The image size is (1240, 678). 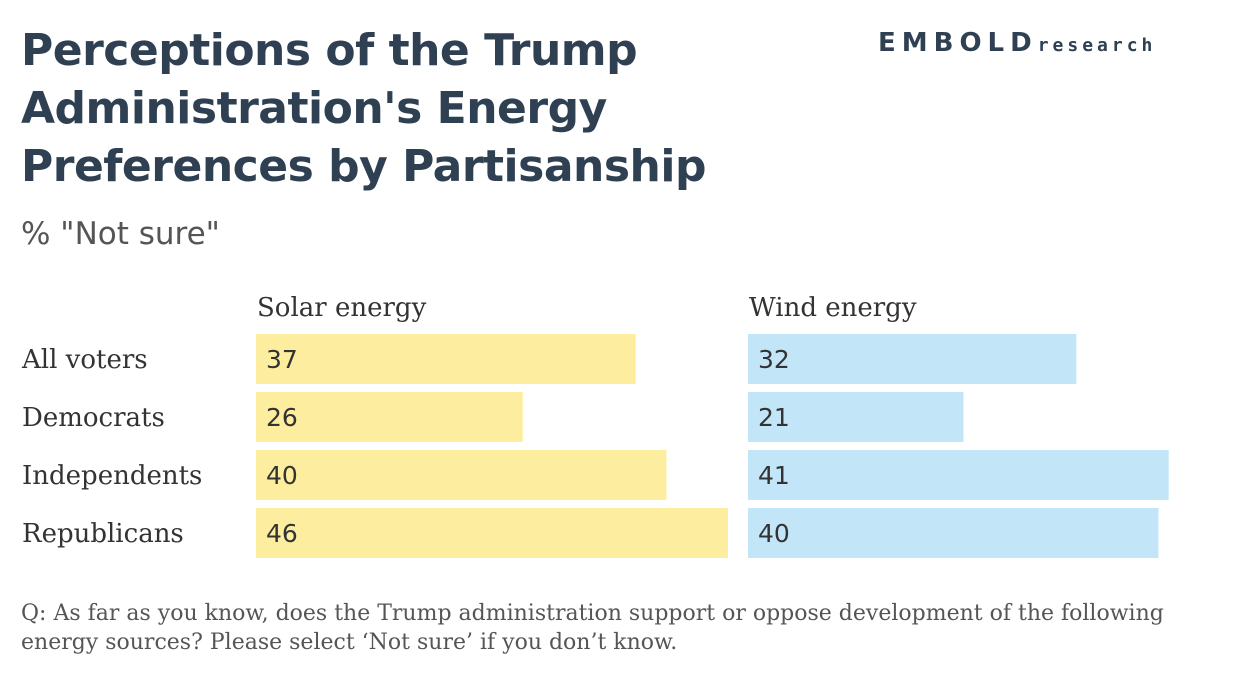 I want to click on brand-logo: EMBOLDresearch, so click(x=1017, y=43).